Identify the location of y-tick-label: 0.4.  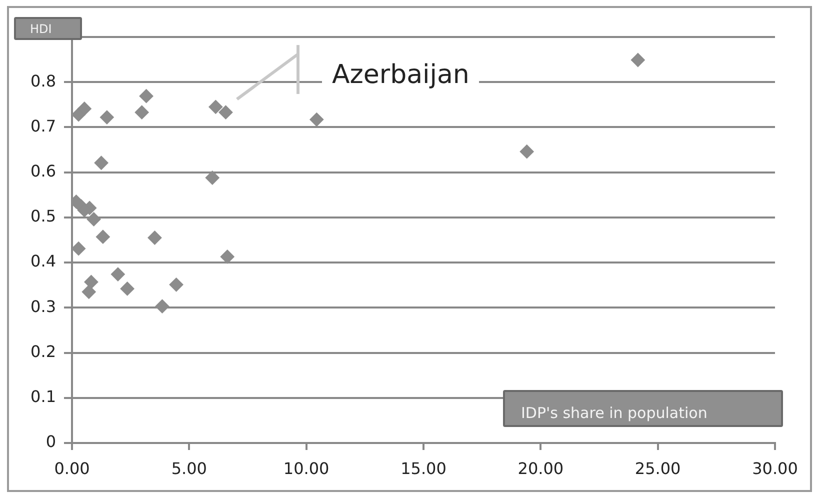
(43, 261).